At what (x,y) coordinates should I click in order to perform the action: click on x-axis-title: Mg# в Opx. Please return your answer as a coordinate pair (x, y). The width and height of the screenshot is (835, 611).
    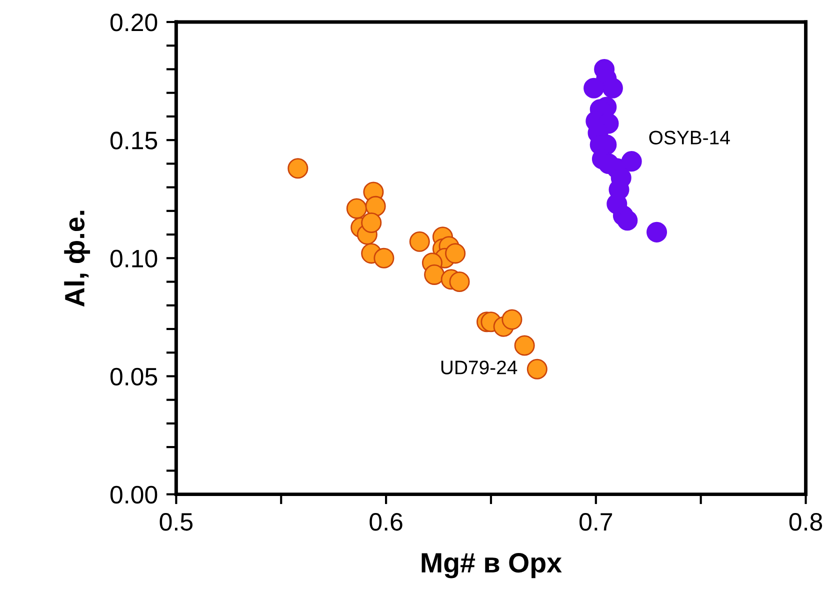
    Looking at the image, I should click on (492, 565).